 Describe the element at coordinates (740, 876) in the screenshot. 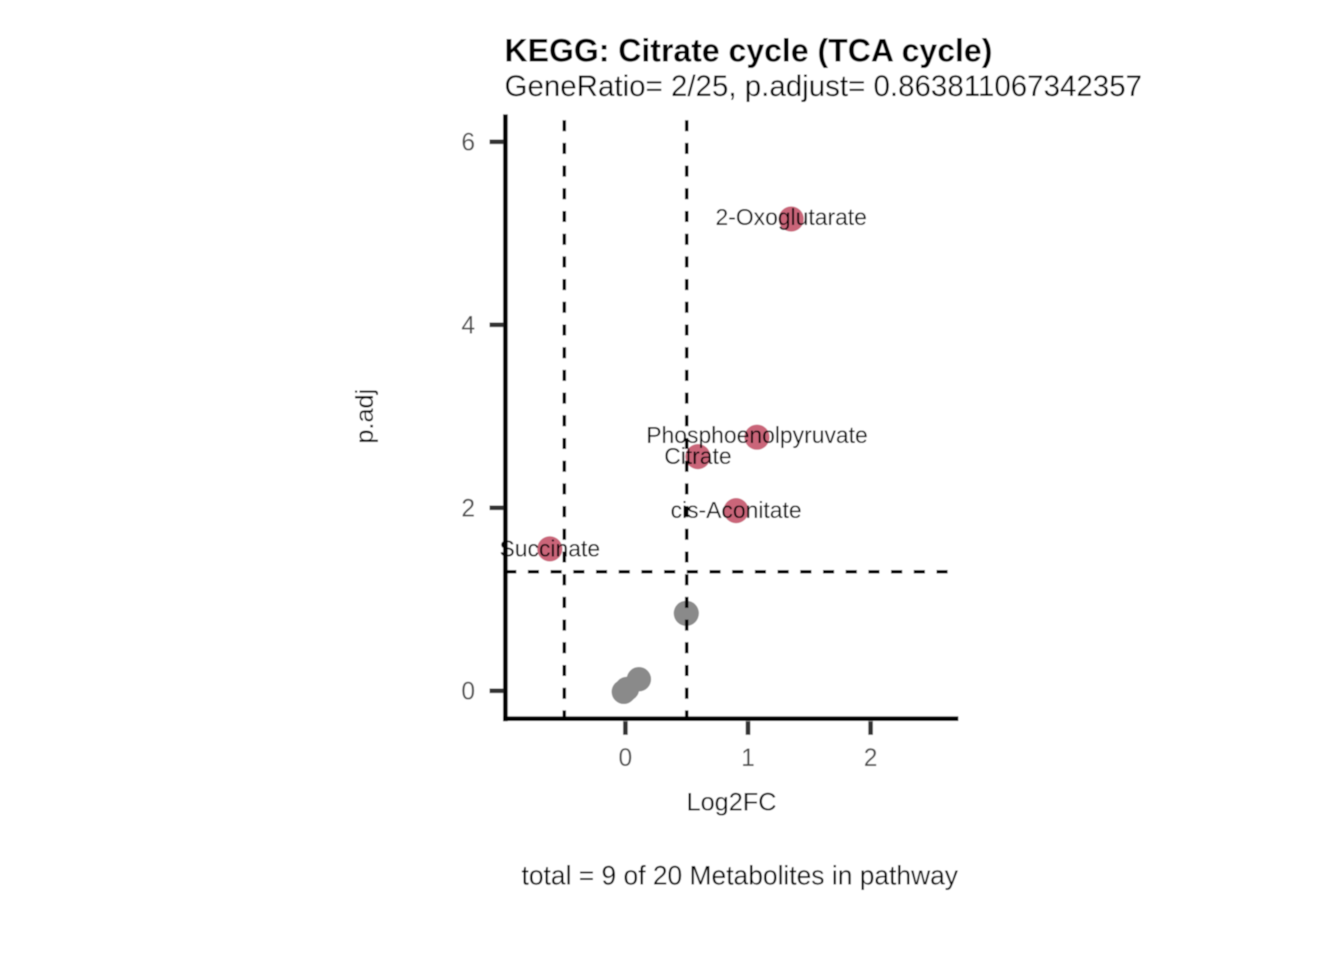

I see `svg-text:total = 9 of 20 Metabolites in: total = 9 of 20 Metabolites in pathway` at that location.